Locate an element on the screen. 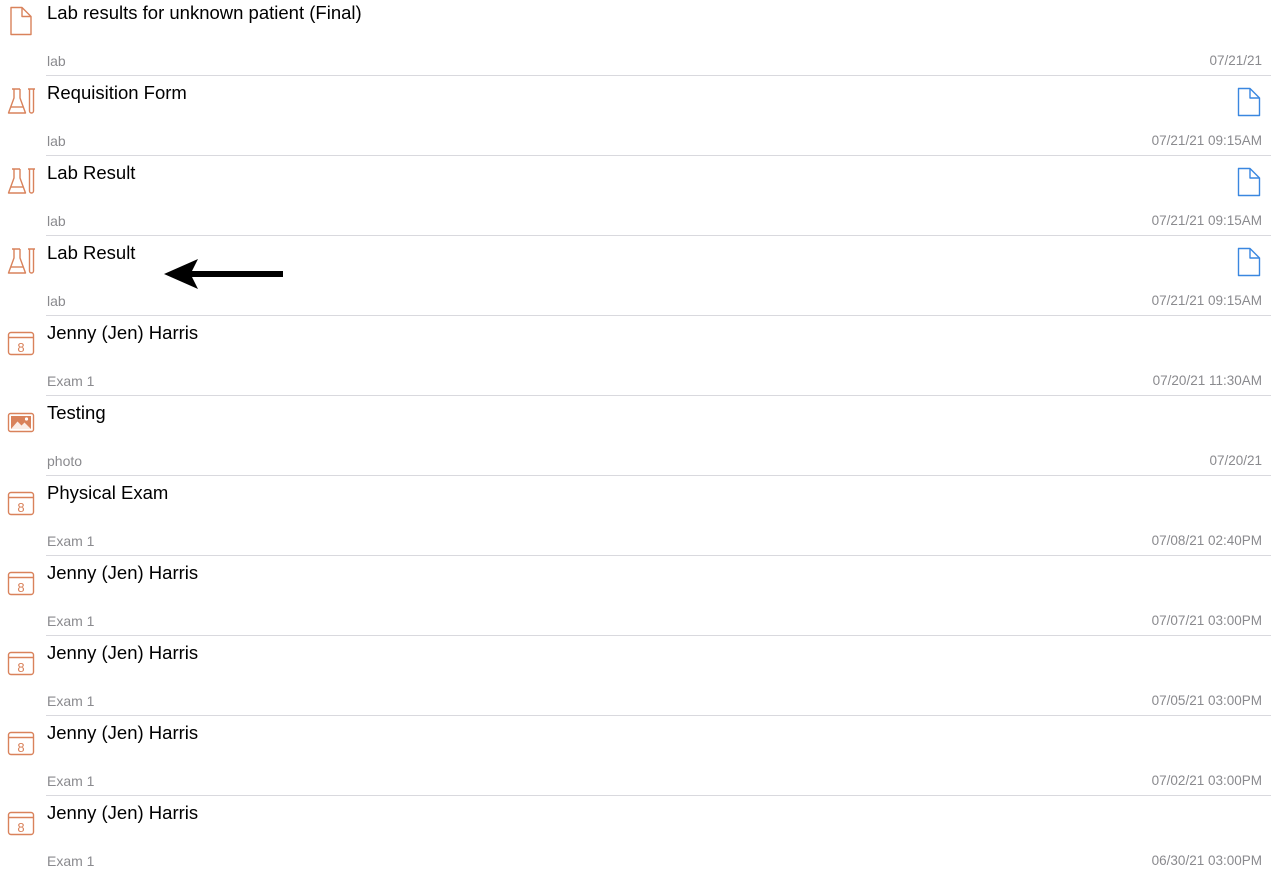 This screenshot has width=1276, height=879. record-title: Requisition Form is located at coordinates (117, 92).